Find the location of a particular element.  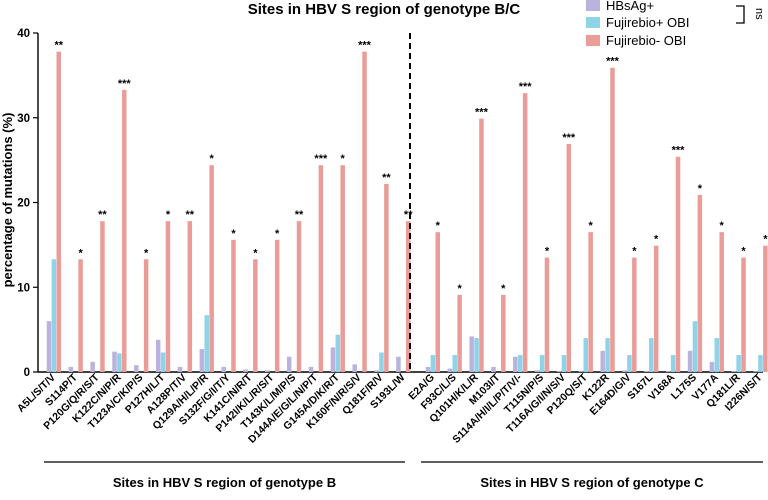

legend-label-hbsag: HBsAg+ is located at coordinates (630, 6).